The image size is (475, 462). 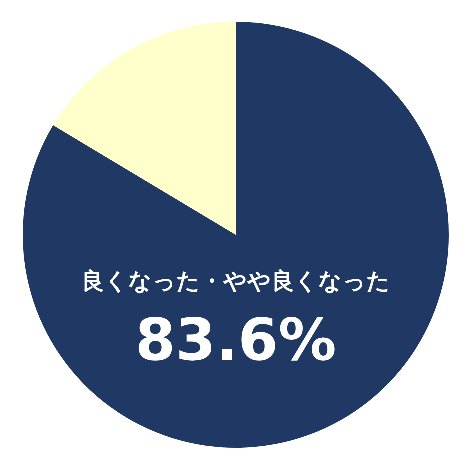 I want to click on slice-label: 良くなった・やや良くなった, so click(x=236, y=281).